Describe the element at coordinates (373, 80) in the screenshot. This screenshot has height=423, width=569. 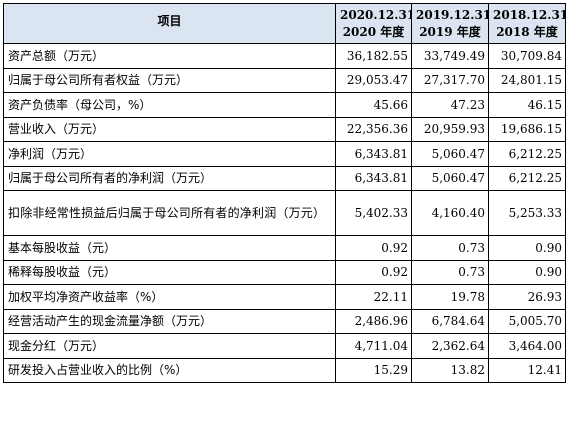
I see `cell-2020: 29,053.47` at that location.